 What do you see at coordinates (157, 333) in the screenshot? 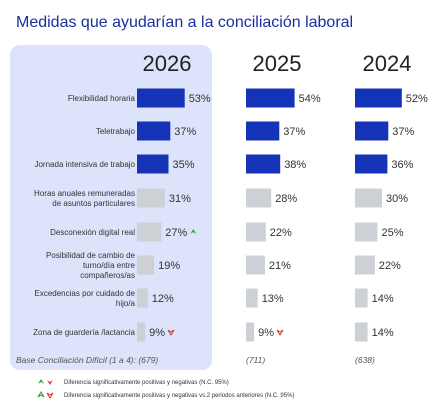
I see `value-label-2026-7: 9%` at bounding box center [157, 333].